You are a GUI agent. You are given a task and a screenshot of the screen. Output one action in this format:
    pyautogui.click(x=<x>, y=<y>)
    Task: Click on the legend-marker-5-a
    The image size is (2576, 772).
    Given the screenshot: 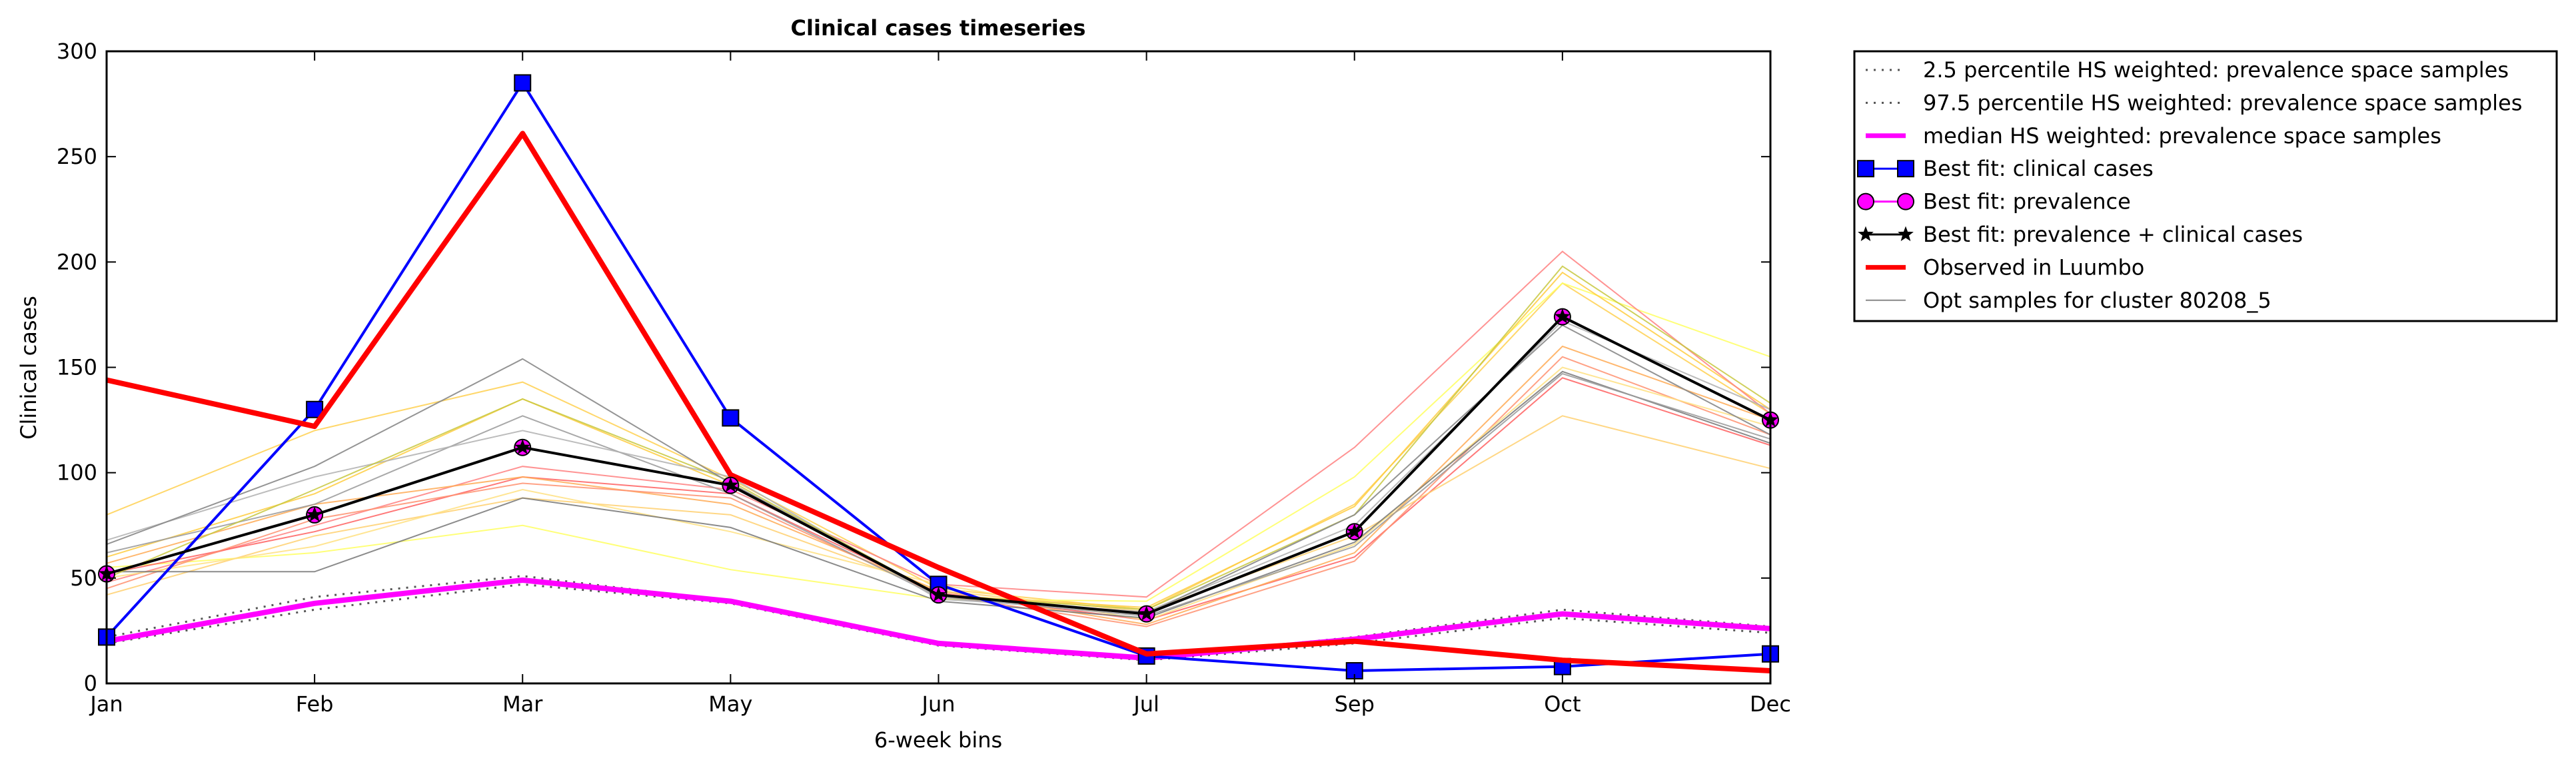 What is the action you would take?
    pyautogui.click(x=1866, y=234)
    